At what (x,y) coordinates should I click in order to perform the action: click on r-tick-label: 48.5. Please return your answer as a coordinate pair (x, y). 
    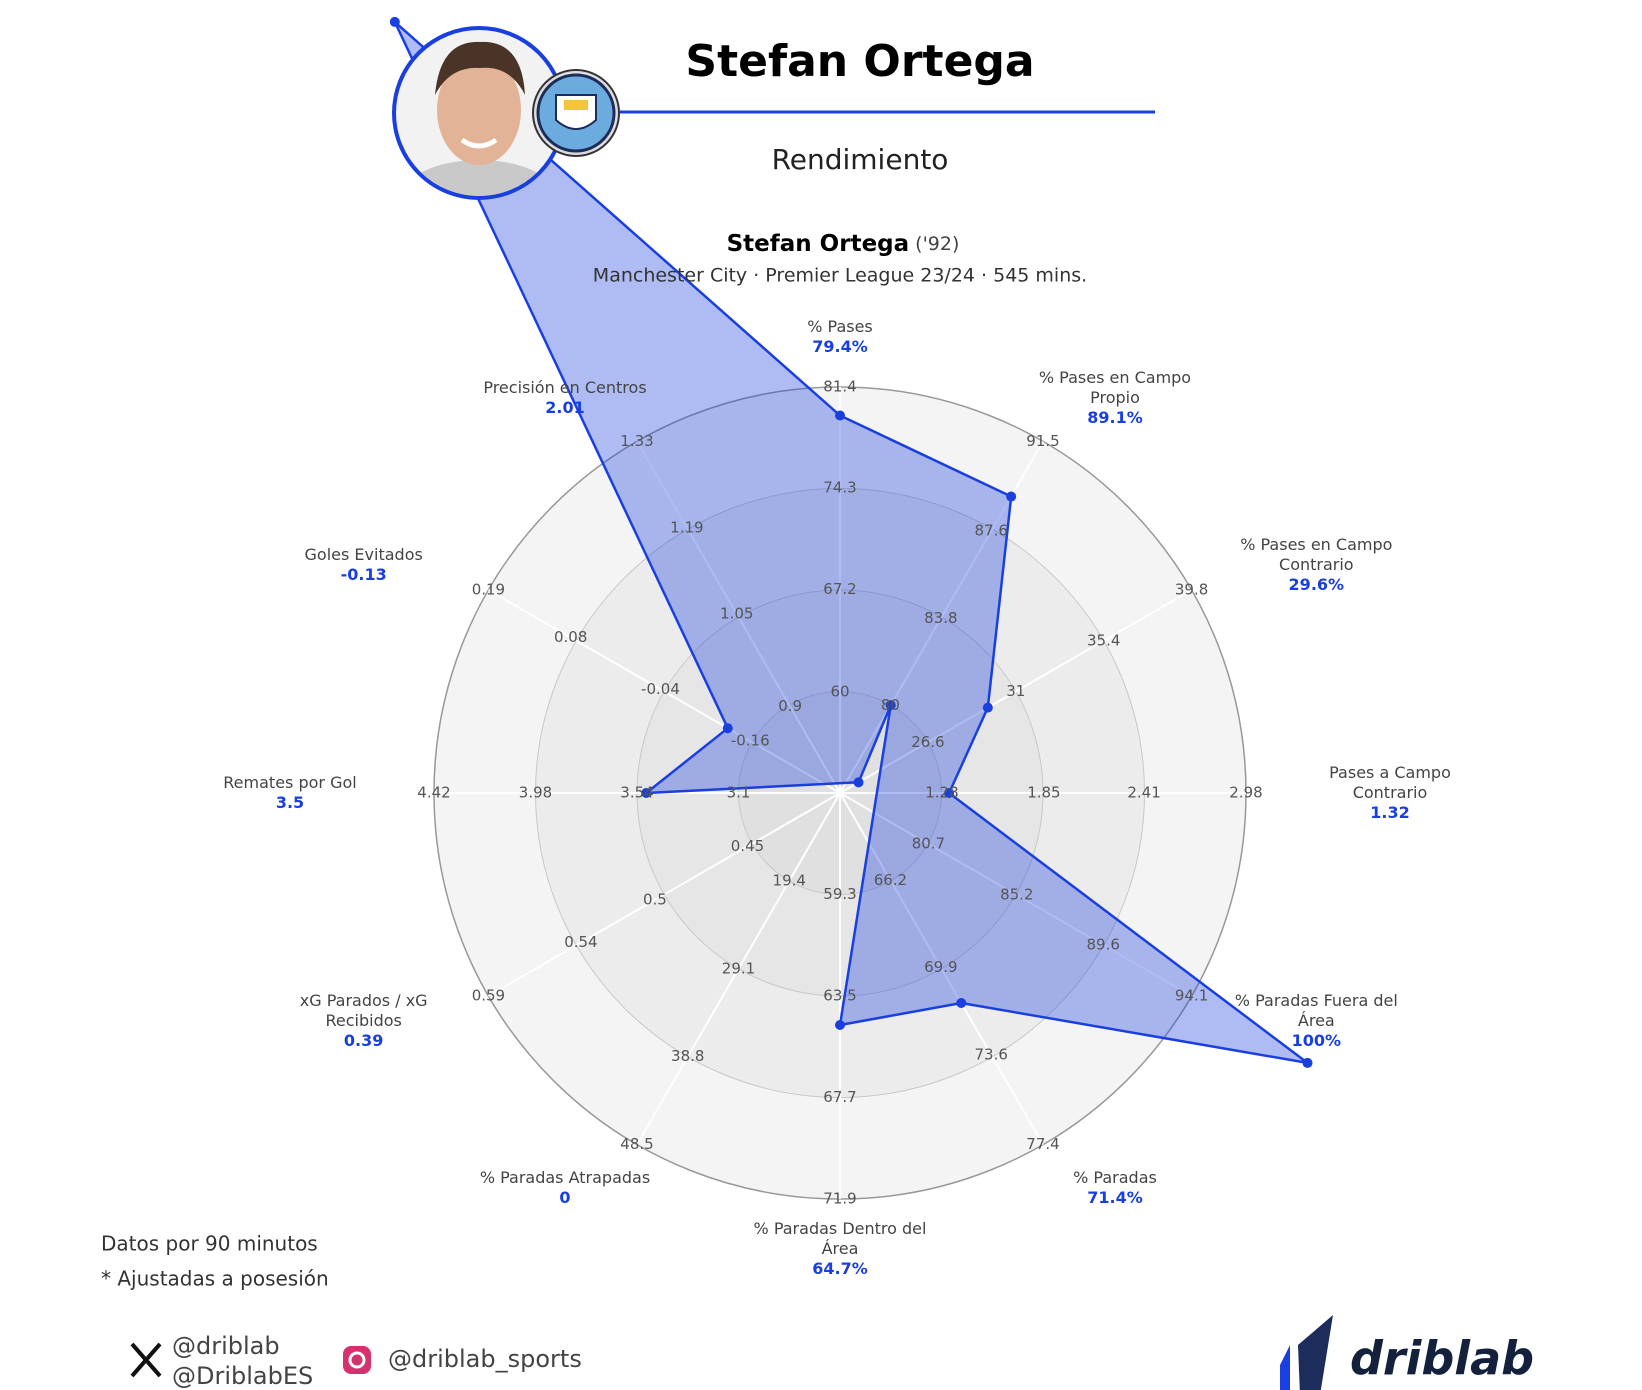
    Looking at the image, I should click on (636, 1144).